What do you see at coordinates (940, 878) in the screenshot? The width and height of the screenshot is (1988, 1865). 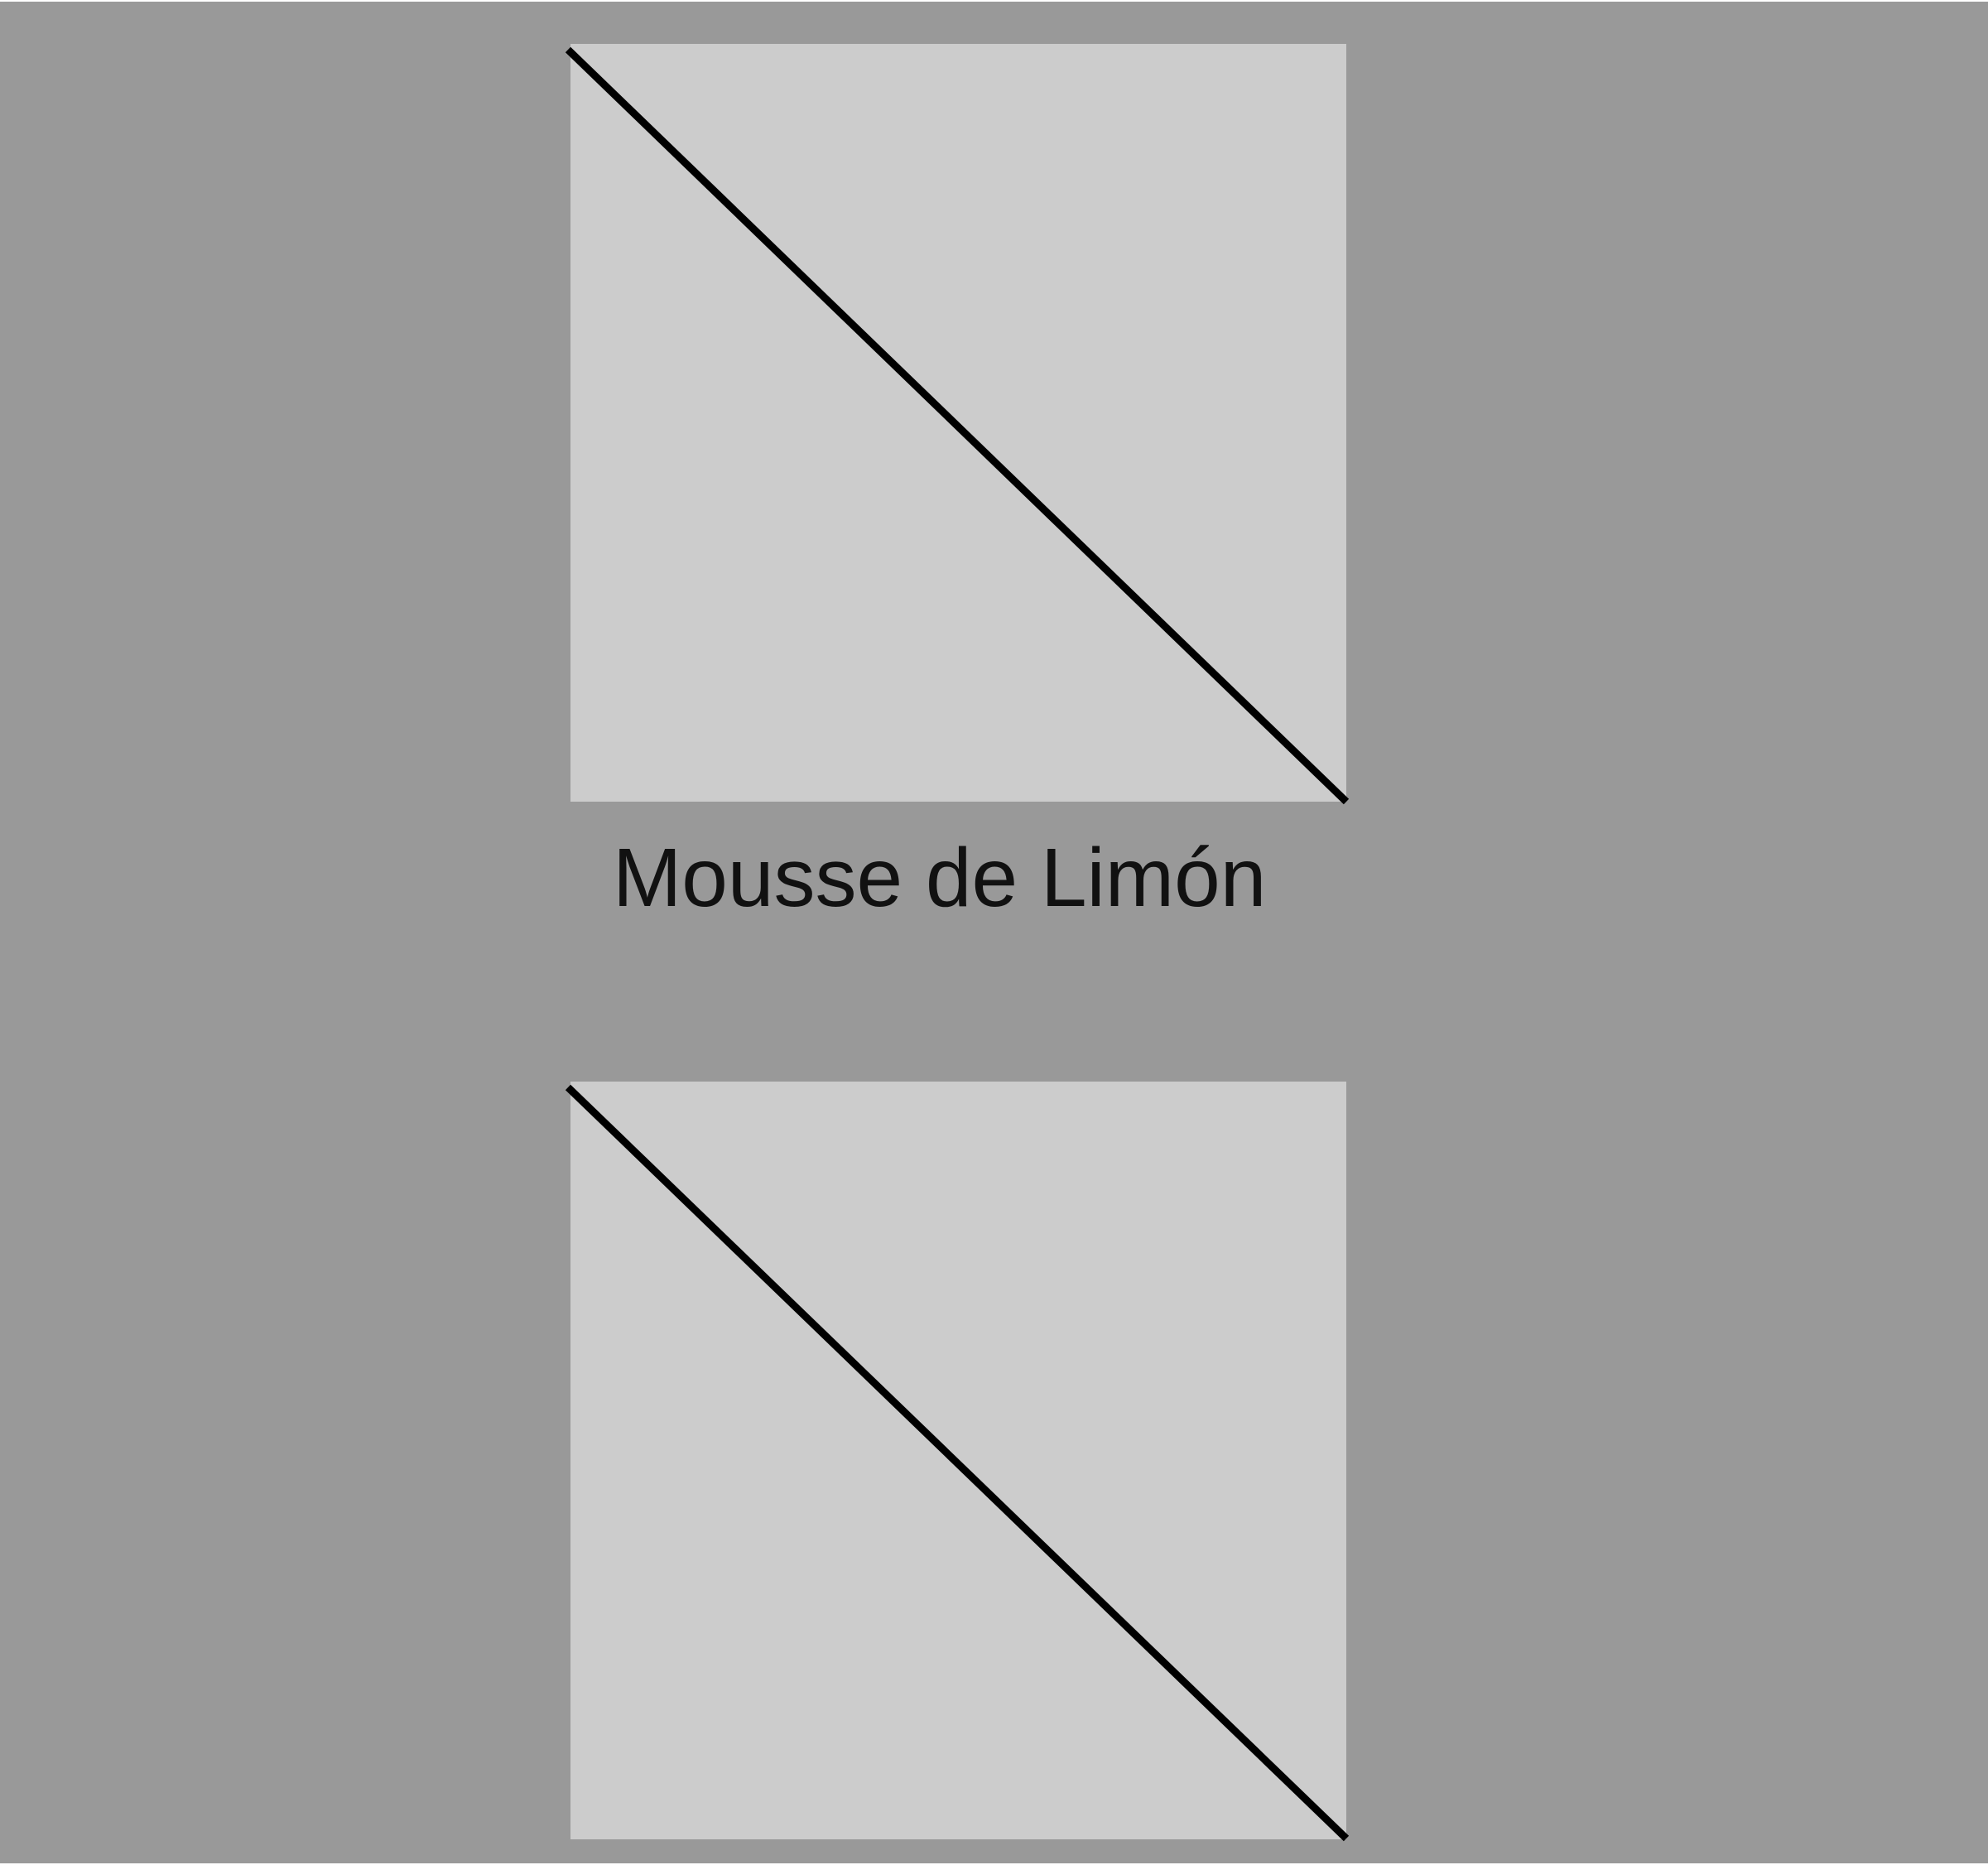 I see `caption-text: Mousse de Limón` at bounding box center [940, 878].